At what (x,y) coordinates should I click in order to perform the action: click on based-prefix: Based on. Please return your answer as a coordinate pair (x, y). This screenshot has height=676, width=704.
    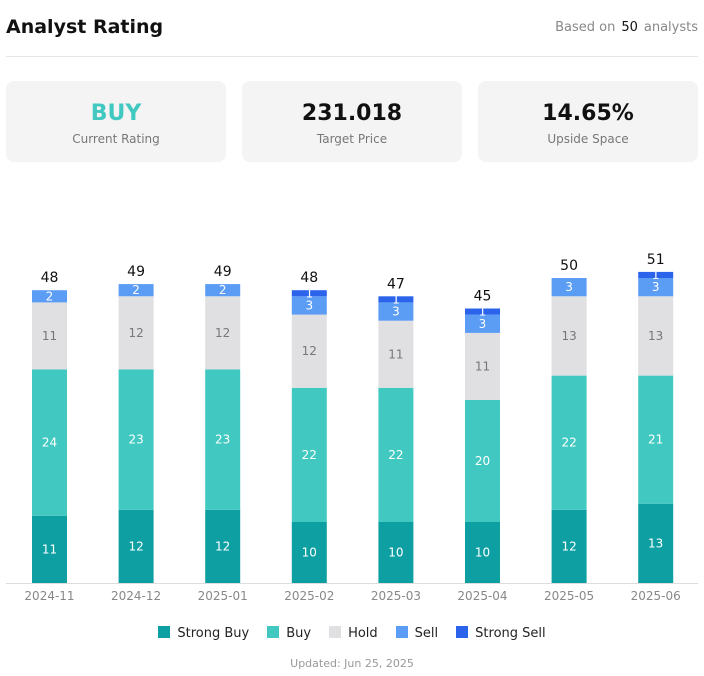
    Looking at the image, I should click on (585, 27).